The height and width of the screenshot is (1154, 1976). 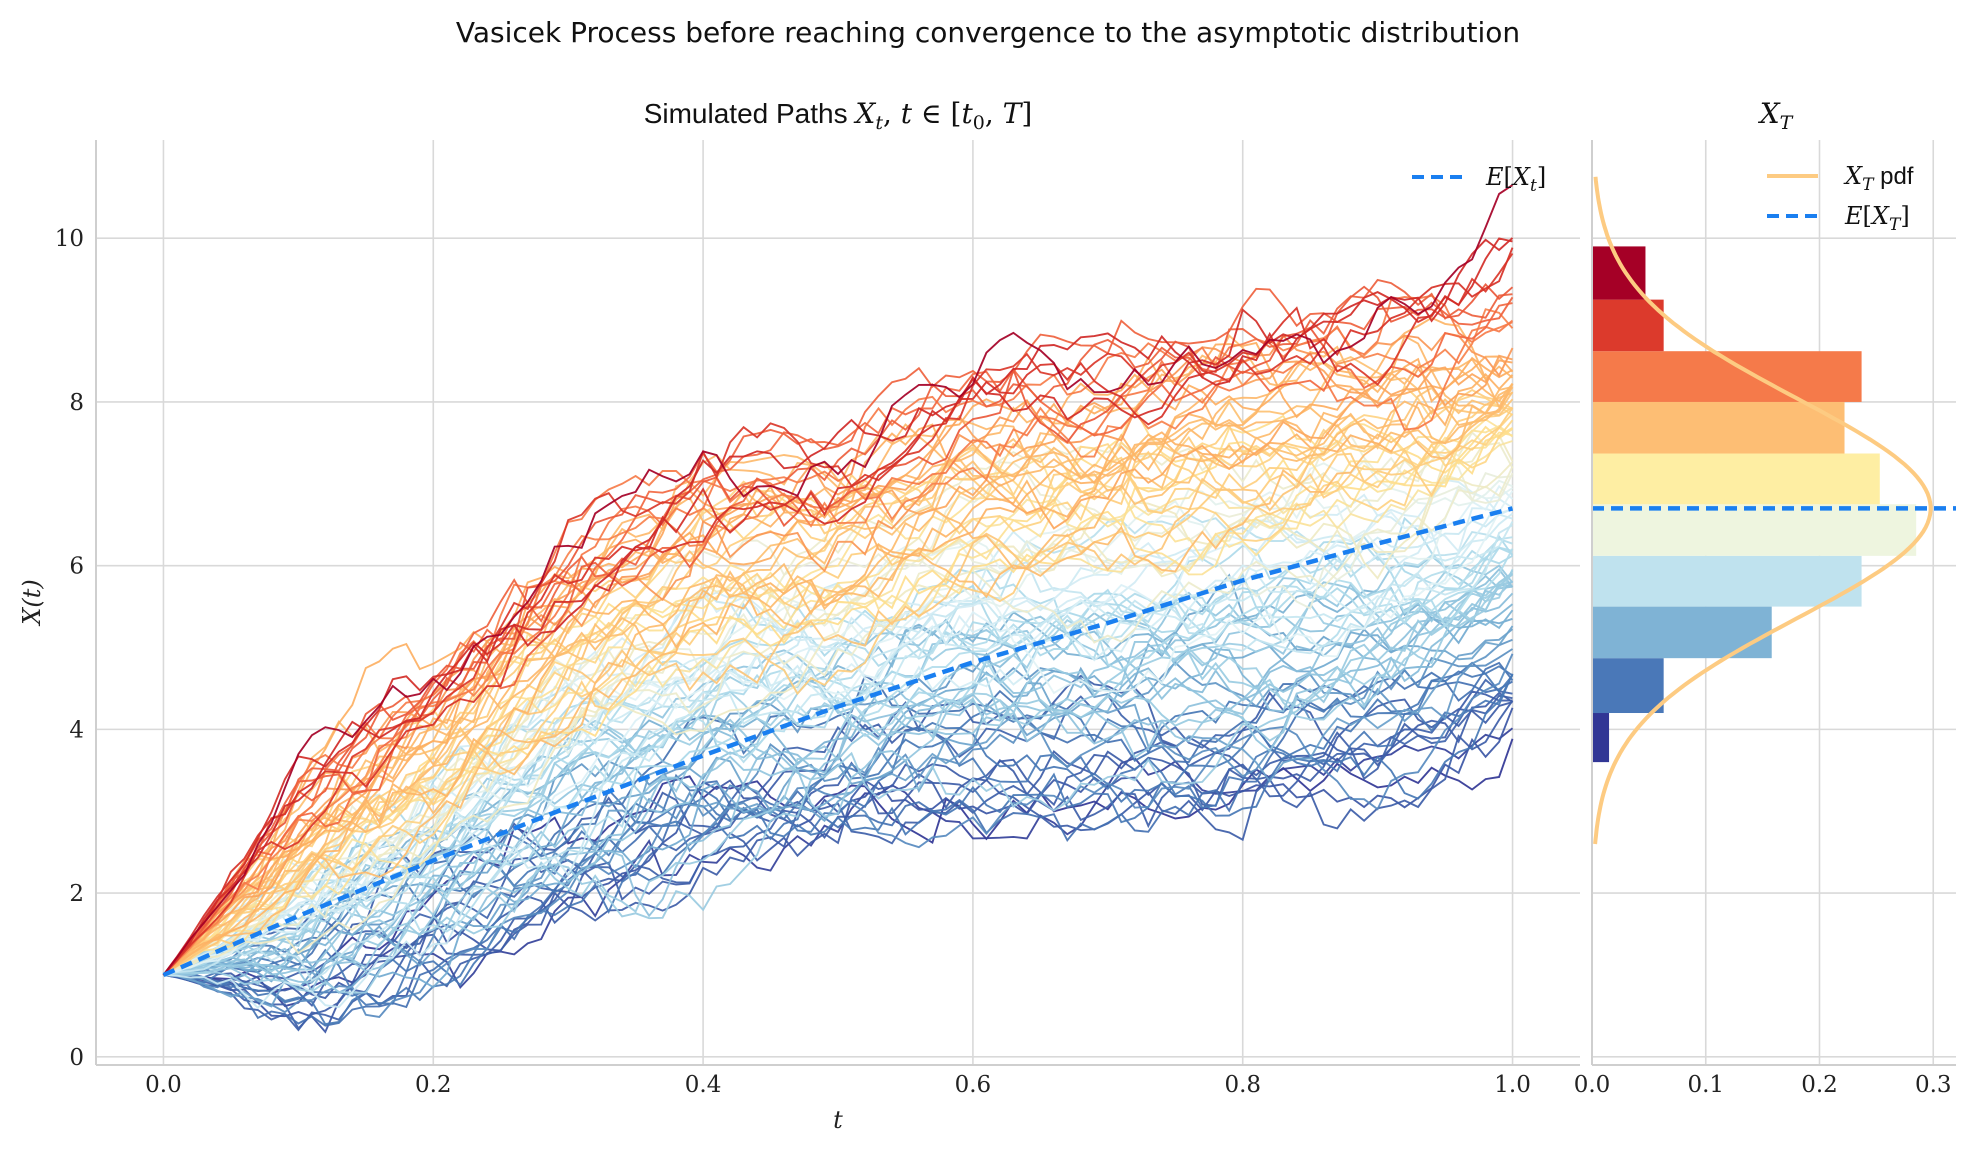 I want to click on legend-mean-label: E[Xt], so click(x=1515, y=179).